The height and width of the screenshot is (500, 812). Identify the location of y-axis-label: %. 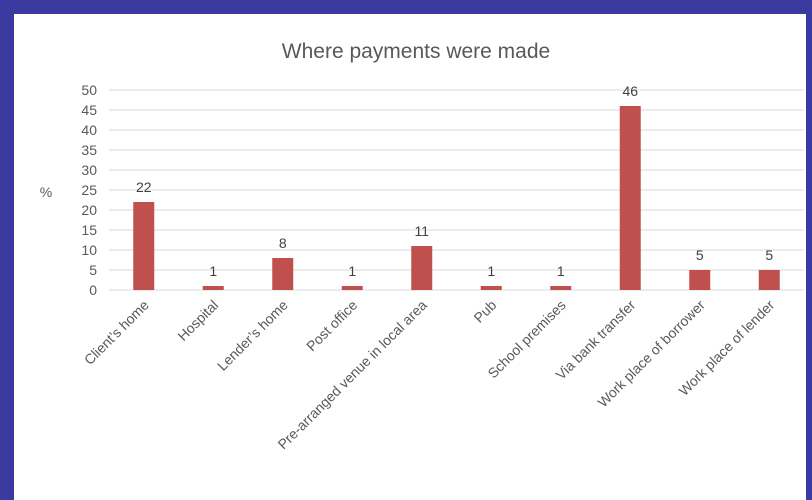
(46, 192).